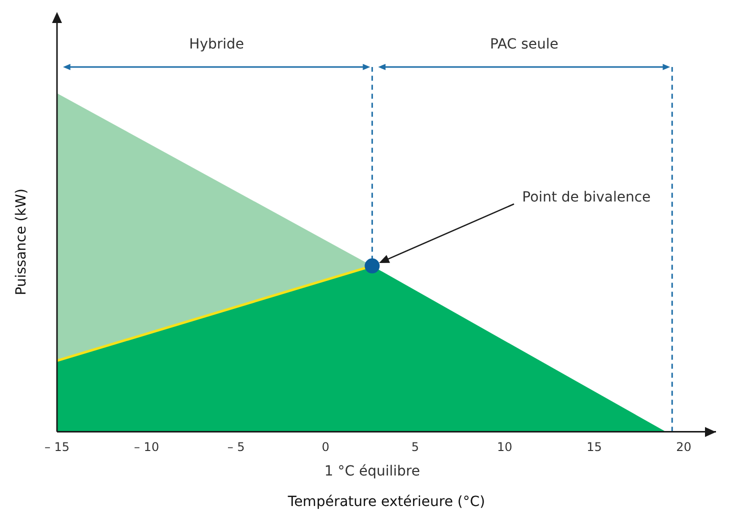 The image size is (736, 521). I want to click on annotation: Point de bivalence, so click(586, 198).